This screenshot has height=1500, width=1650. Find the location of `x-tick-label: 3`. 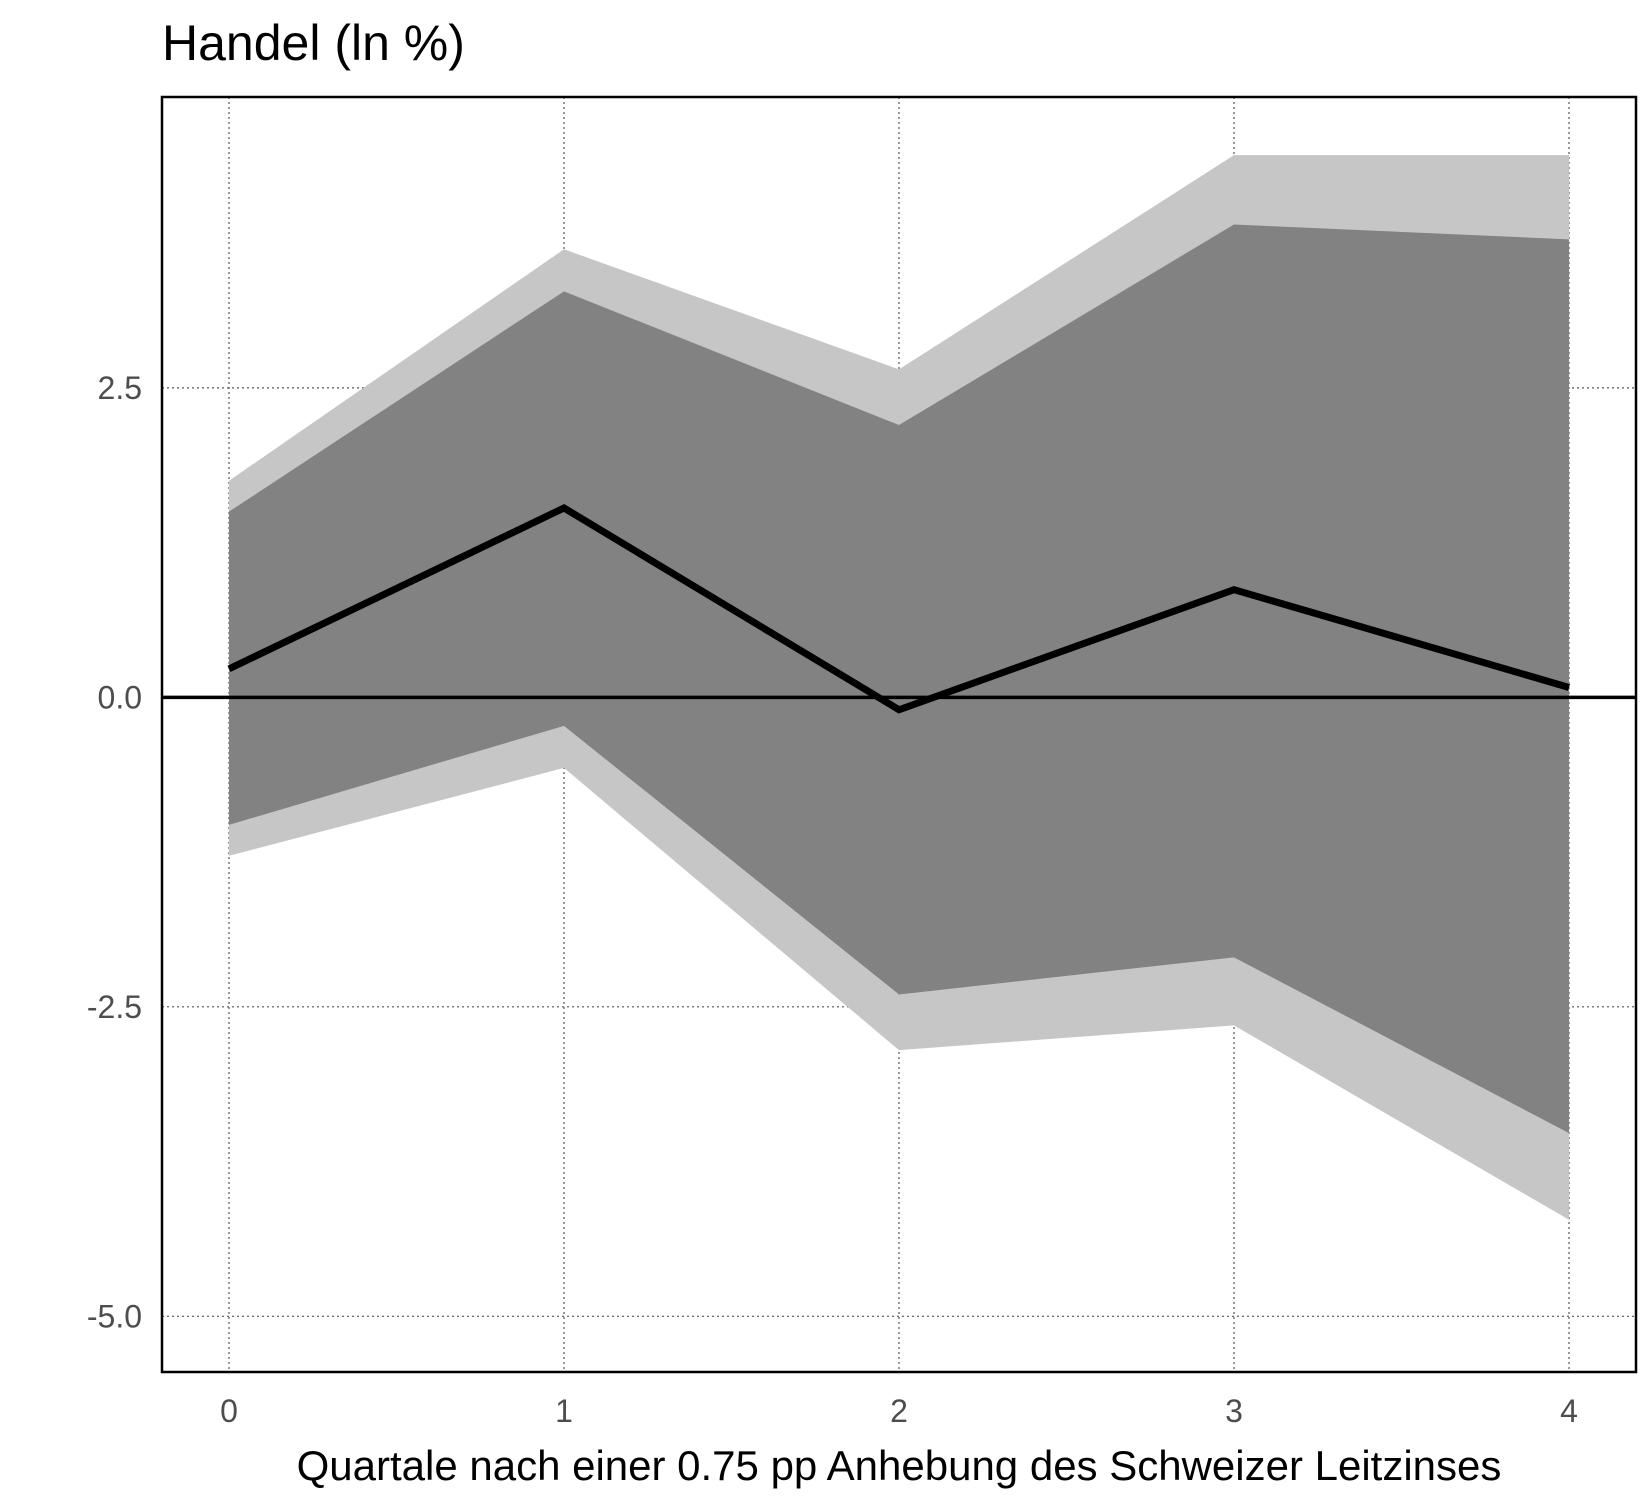

x-tick-label: 3 is located at coordinates (1234, 1411).